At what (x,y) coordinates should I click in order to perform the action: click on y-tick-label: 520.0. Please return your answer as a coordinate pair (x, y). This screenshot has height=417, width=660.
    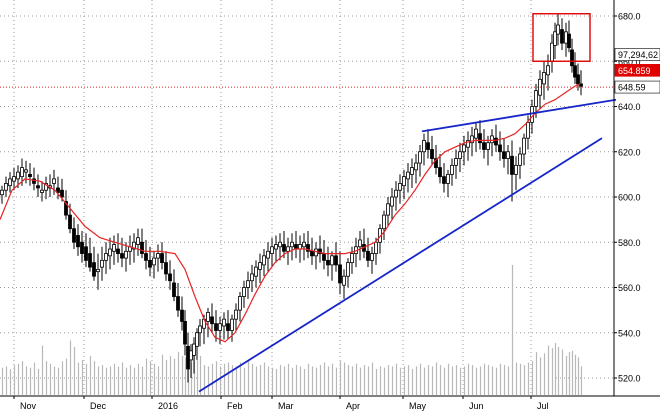
    Looking at the image, I should click on (629, 379).